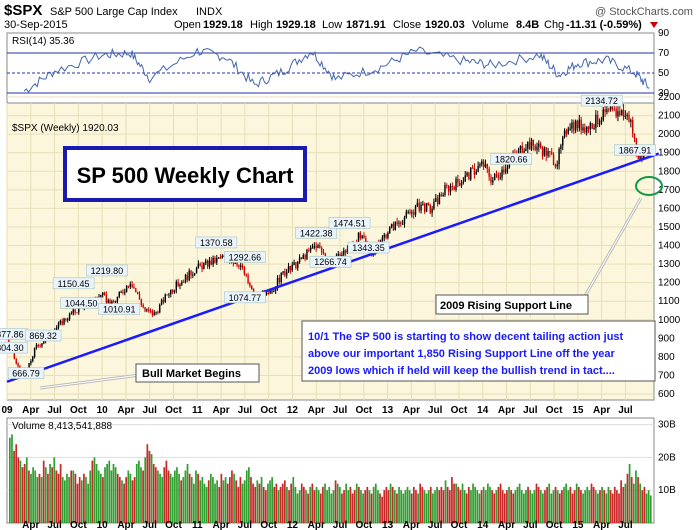  Describe the element at coordinates (669, 208) in the screenshot. I see `price-tick-label: 1600` at that location.